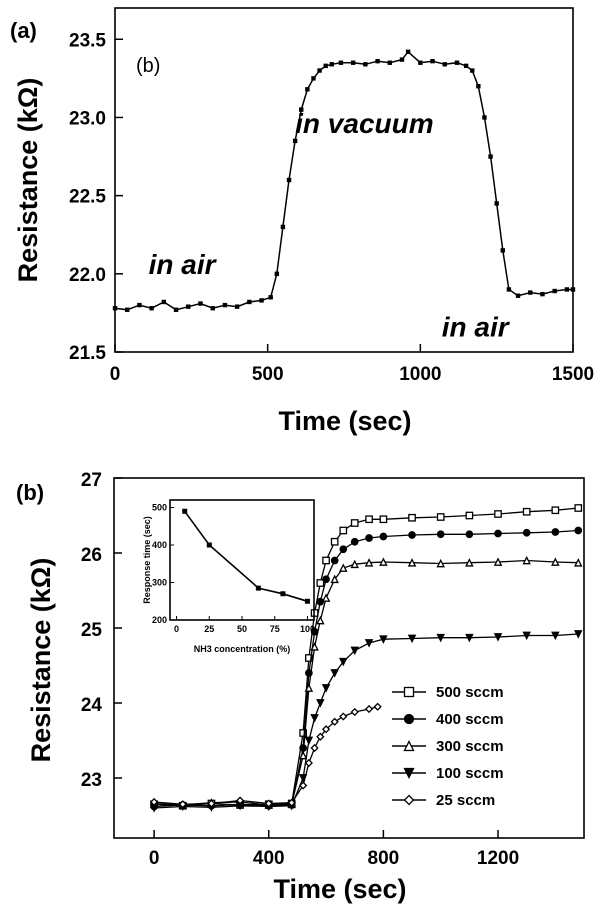 The image size is (600, 911). I want to click on inset-y-axis-title: Response time (sec), so click(147, 560).